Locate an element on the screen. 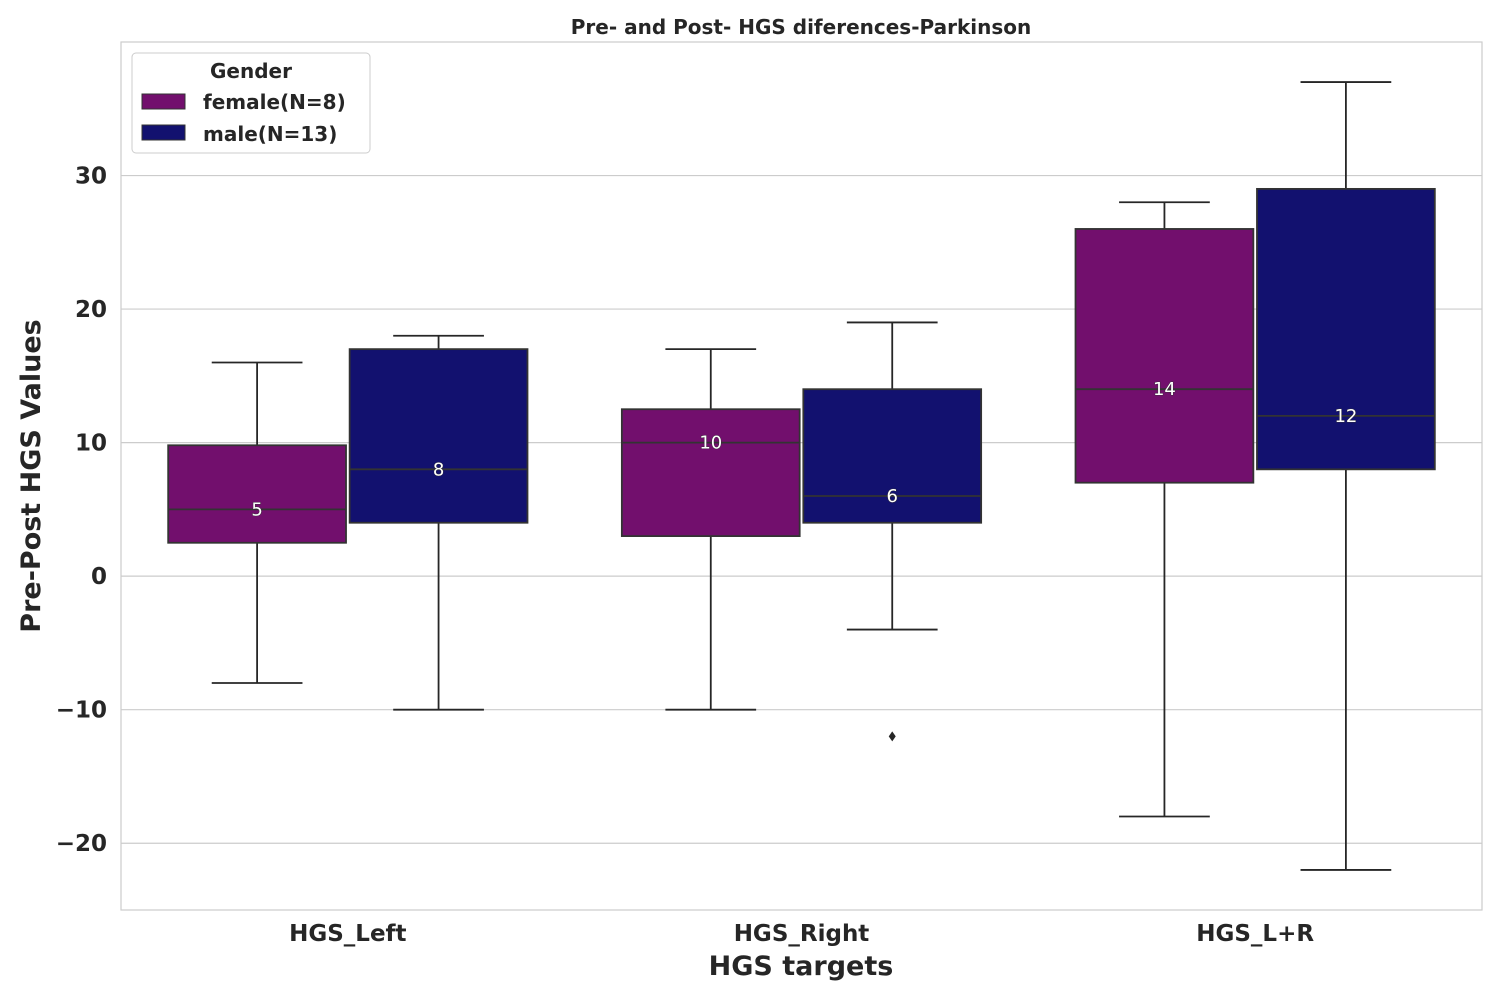  y-axis-ticks: −20 −10 0 10 20 30 is located at coordinates (81, 511).